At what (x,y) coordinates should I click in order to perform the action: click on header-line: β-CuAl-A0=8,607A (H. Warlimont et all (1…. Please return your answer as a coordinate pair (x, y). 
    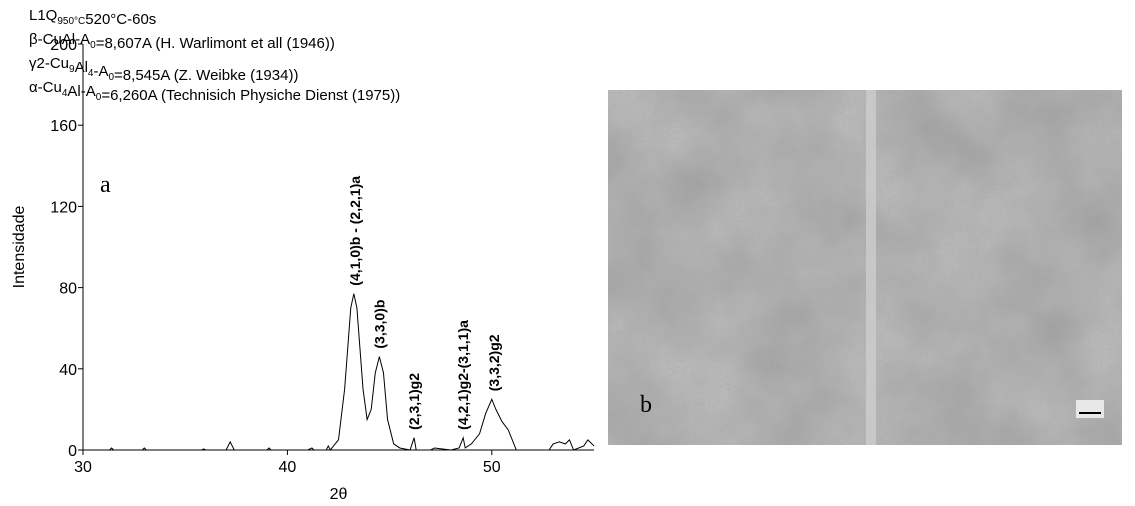
    Looking at the image, I should click on (182, 41).